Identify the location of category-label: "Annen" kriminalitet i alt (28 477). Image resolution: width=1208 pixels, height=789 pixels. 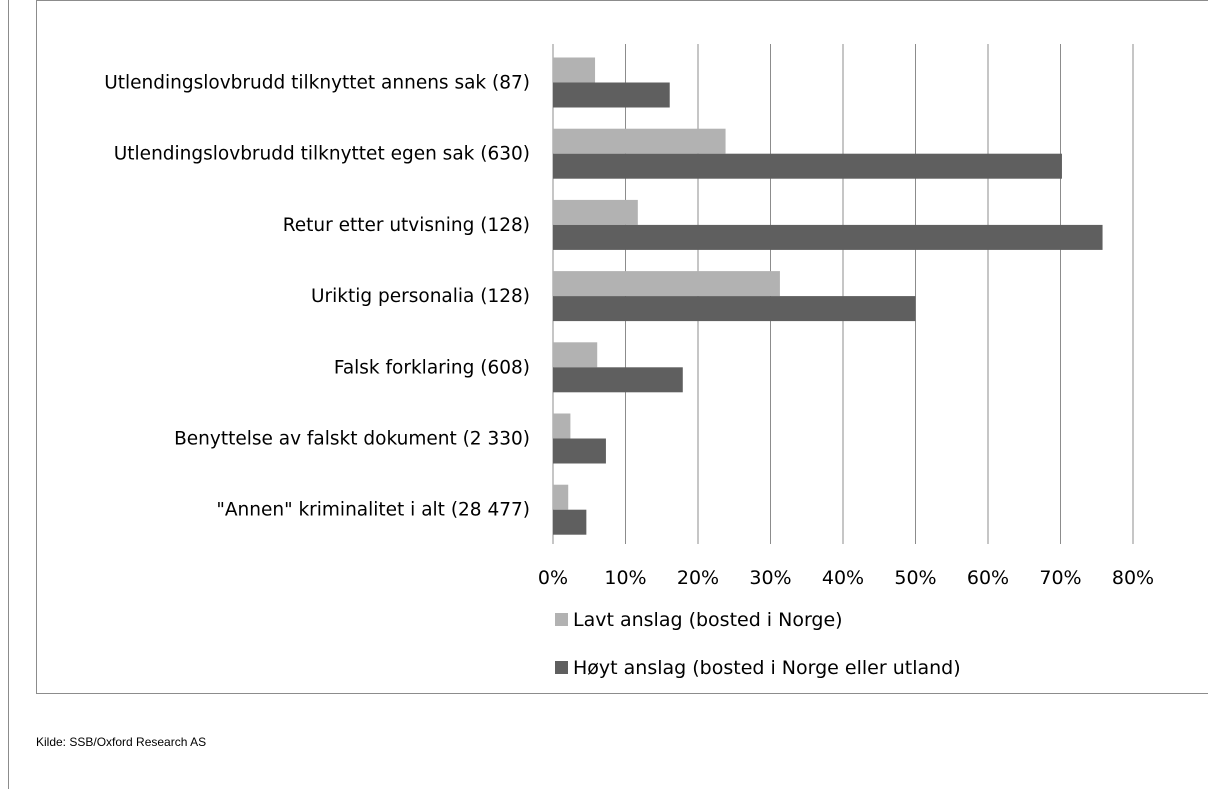
(373, 510).